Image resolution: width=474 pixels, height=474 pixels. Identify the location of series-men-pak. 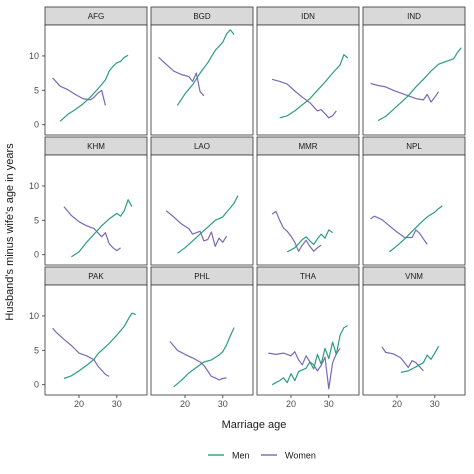
(99, 346).